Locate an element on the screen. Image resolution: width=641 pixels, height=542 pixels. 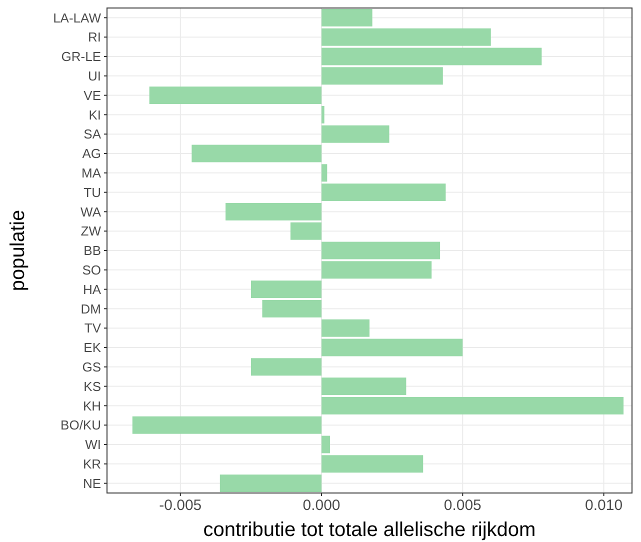
y-tick-label: KR is located at coordinates (91, 464).